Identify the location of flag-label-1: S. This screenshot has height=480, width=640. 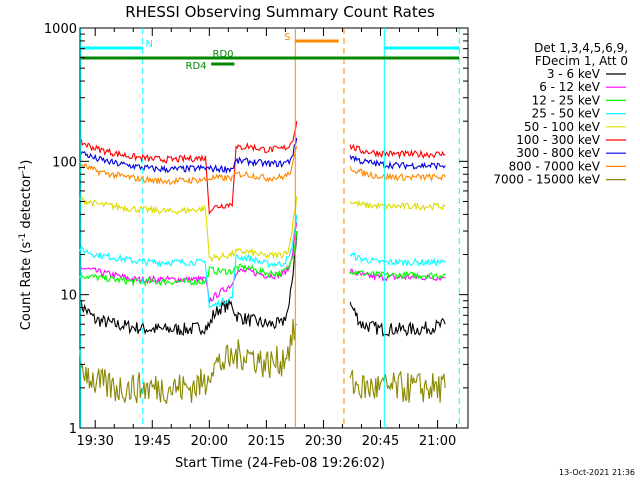
(287, 37).